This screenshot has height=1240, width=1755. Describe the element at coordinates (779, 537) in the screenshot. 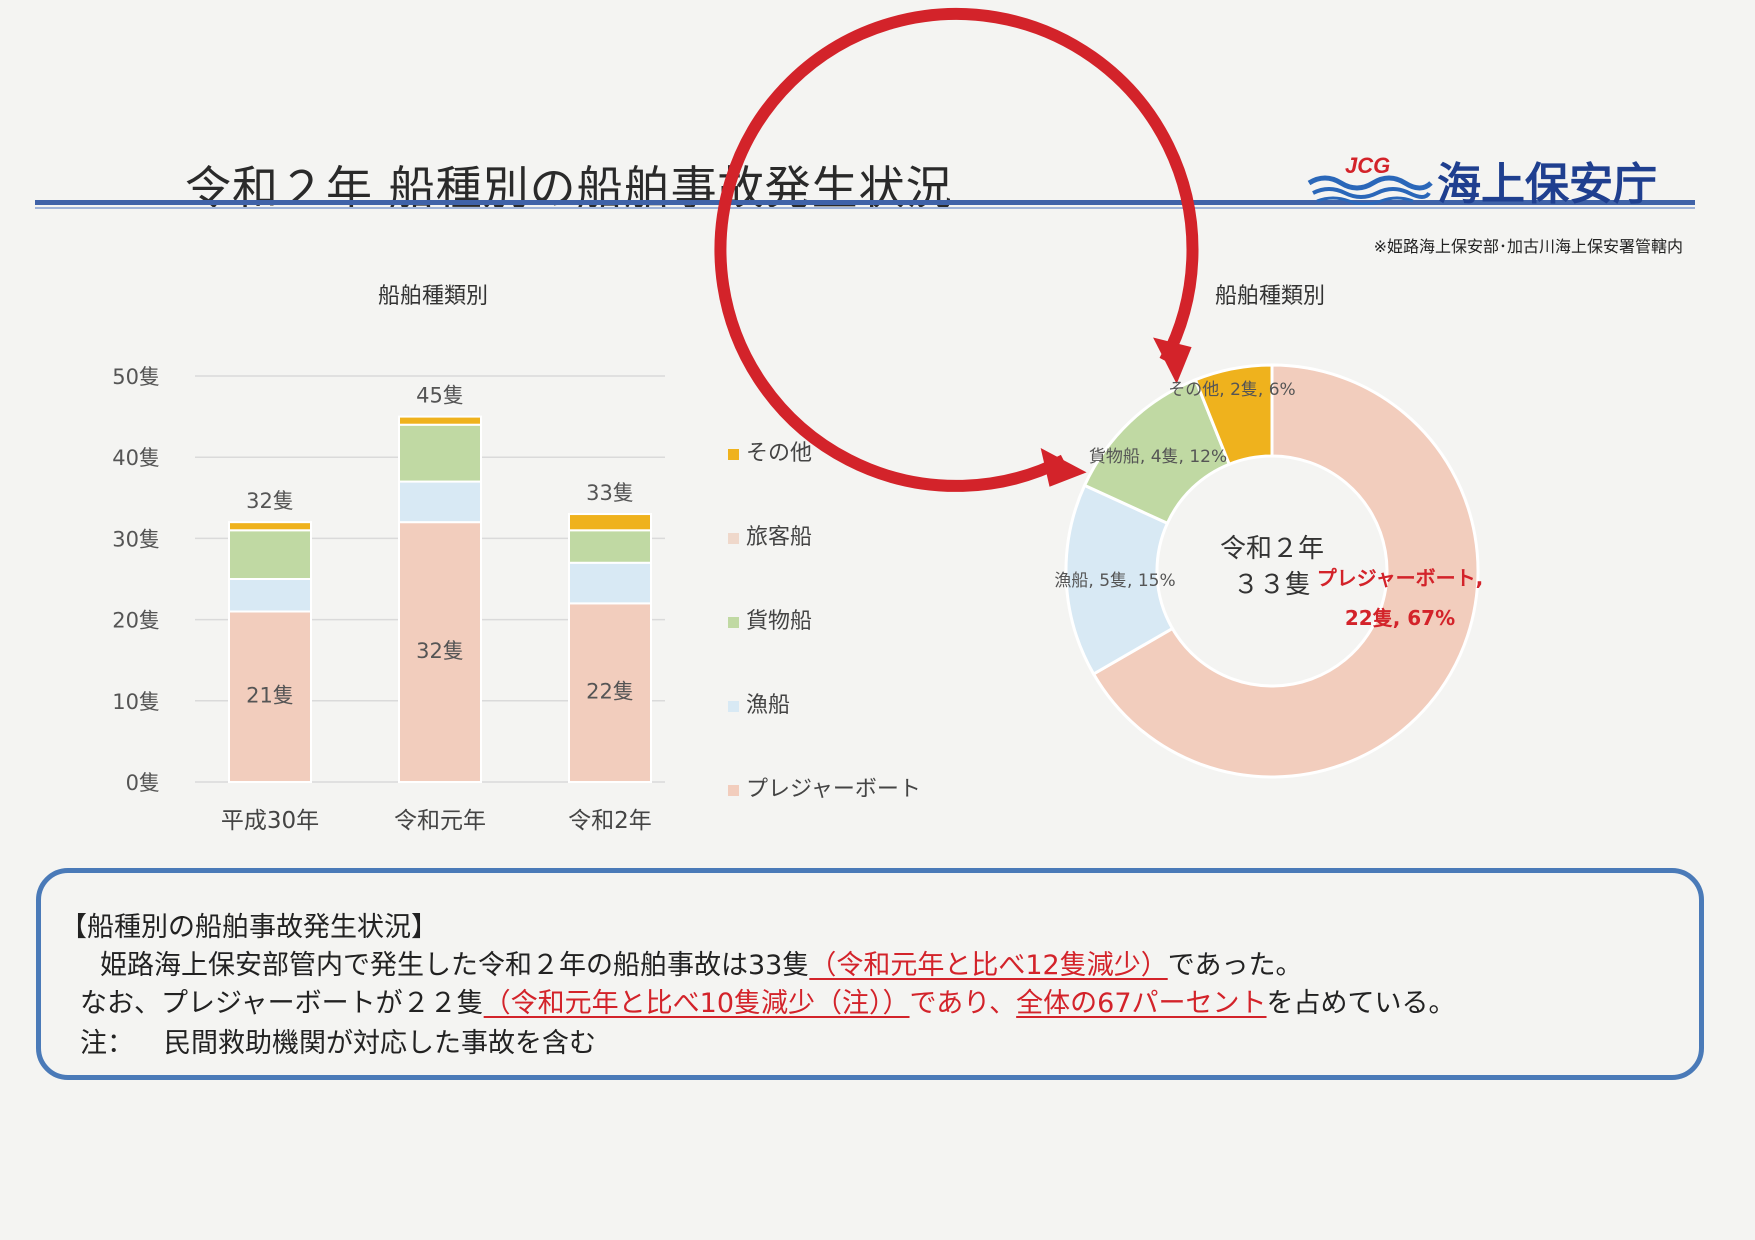

I see `legend-label: 旅客船` at that location.